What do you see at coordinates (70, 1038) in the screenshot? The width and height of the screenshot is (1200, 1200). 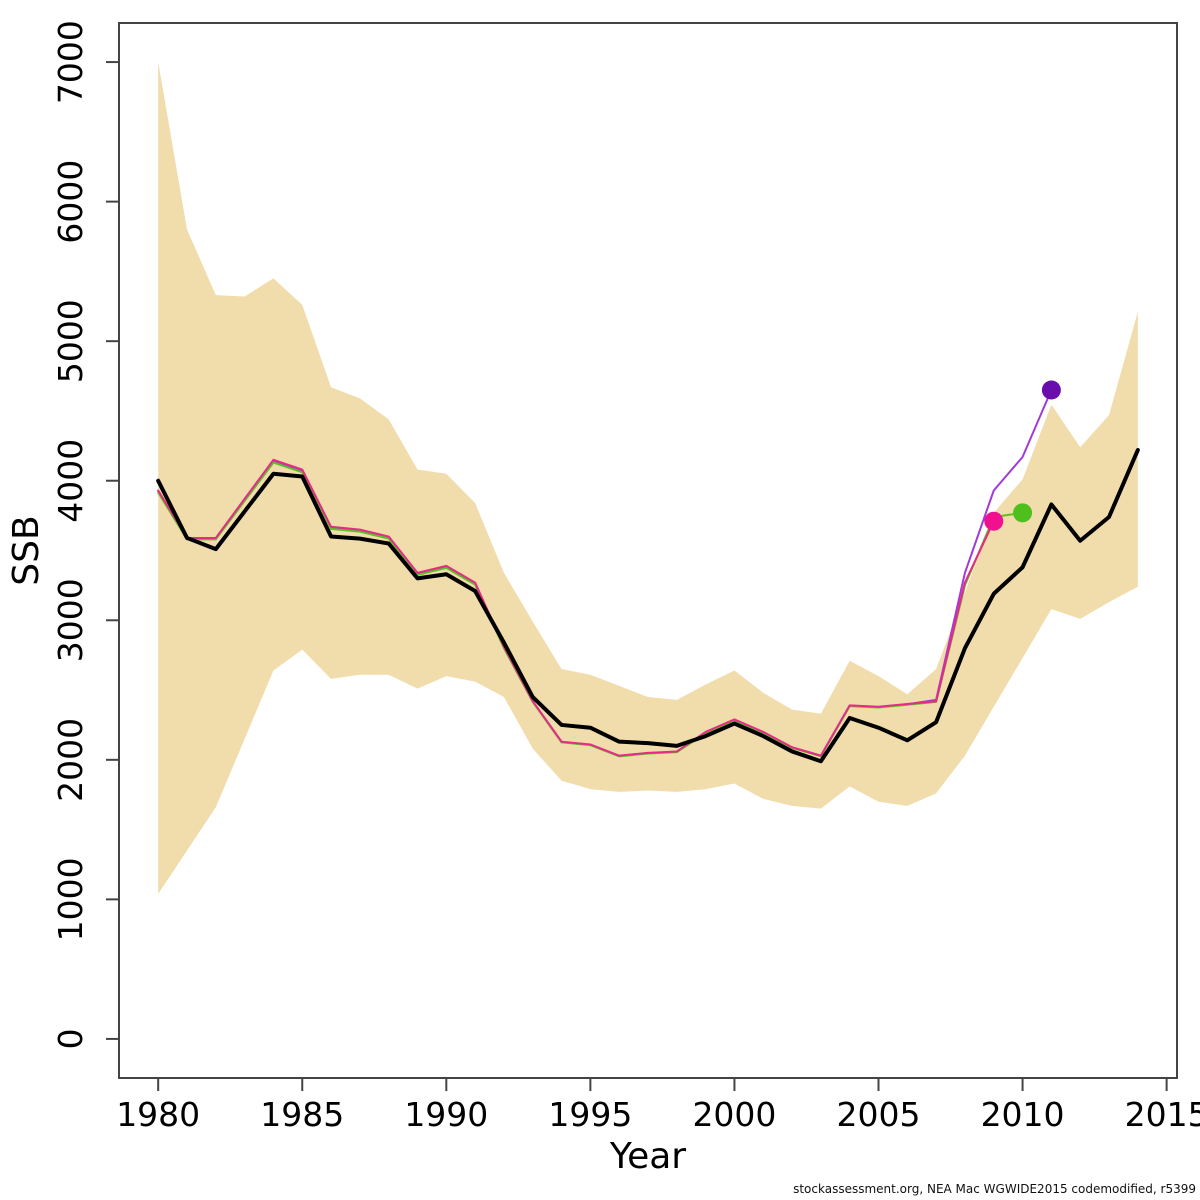 I see `y-tick-label: 0` at bounding box center [70, 1038].